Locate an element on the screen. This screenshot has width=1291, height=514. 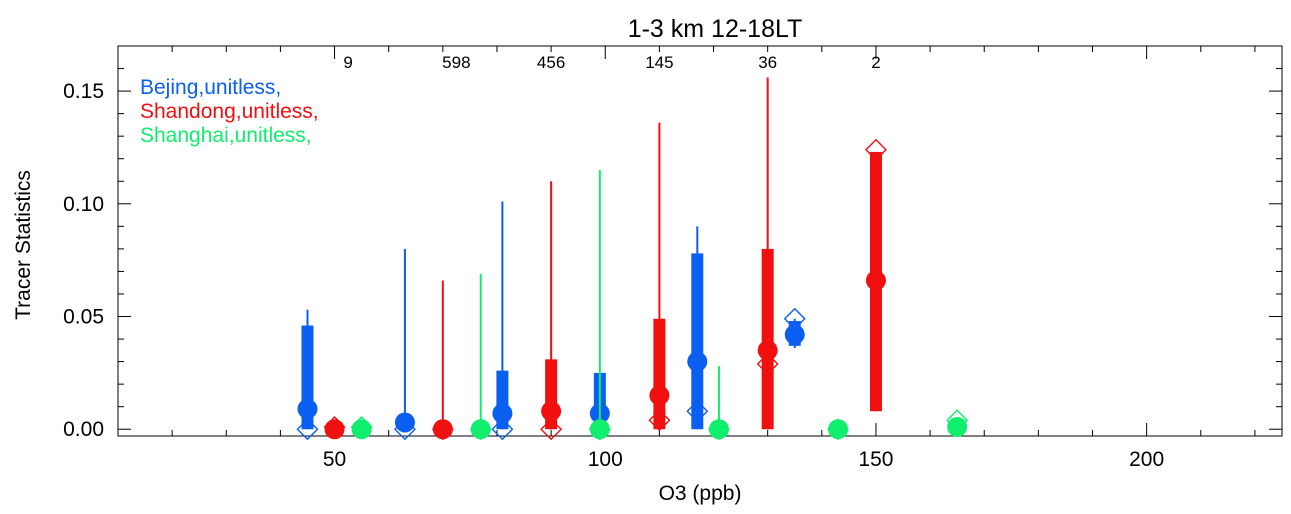
chart-title: 1-3 km 12-18LT is located at coordinates (715, 29).